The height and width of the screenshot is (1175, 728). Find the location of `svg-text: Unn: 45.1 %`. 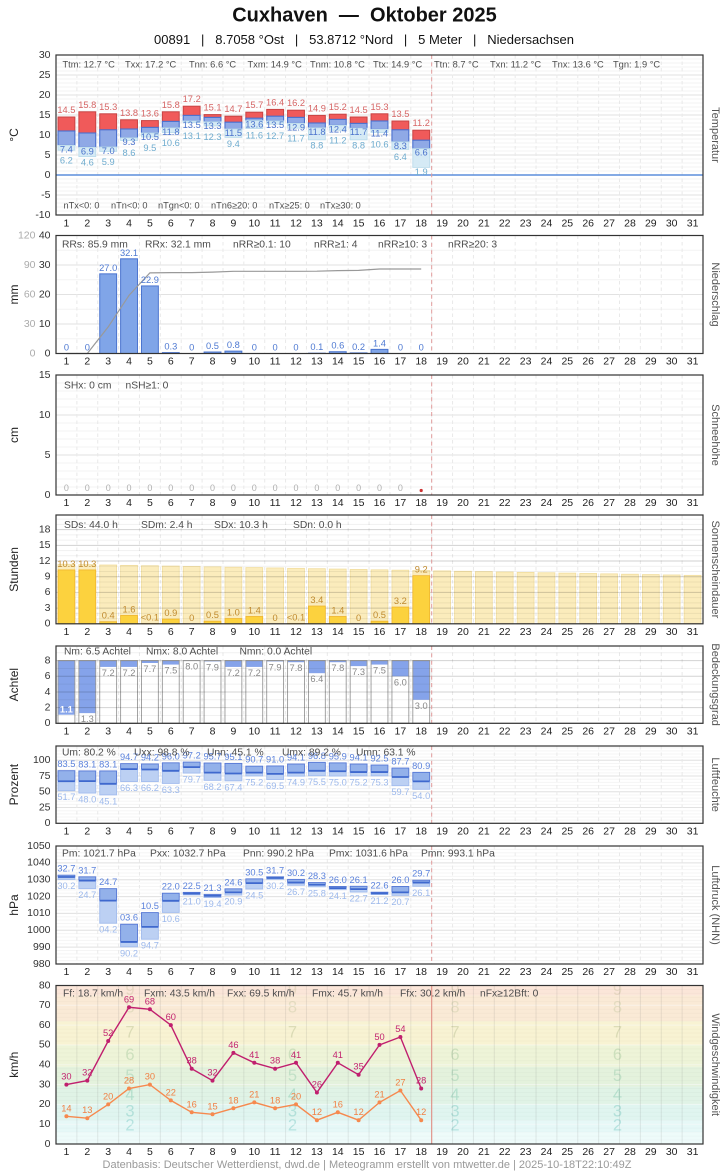

svg-text: Unn: 45.1 % is located at coordinates (235, 753).